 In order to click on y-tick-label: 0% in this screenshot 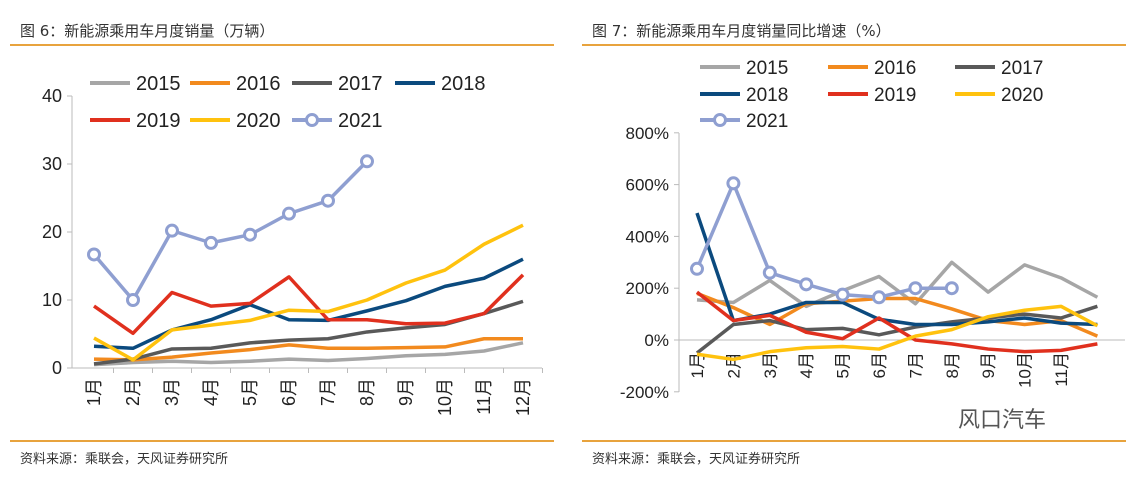, I will do `click(656, 340)`.